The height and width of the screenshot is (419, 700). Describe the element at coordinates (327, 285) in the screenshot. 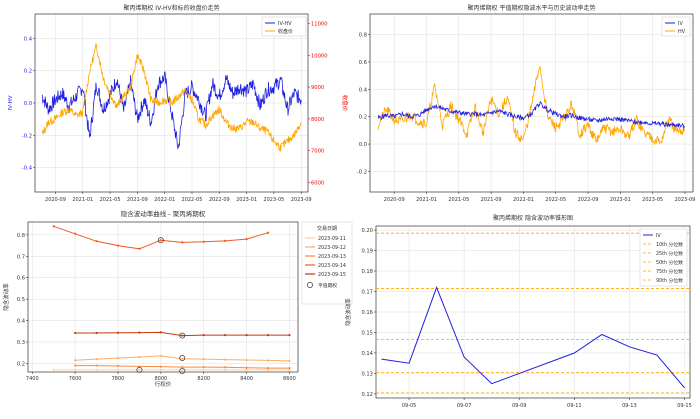

I see `legend-label: 平值期权` at that location.